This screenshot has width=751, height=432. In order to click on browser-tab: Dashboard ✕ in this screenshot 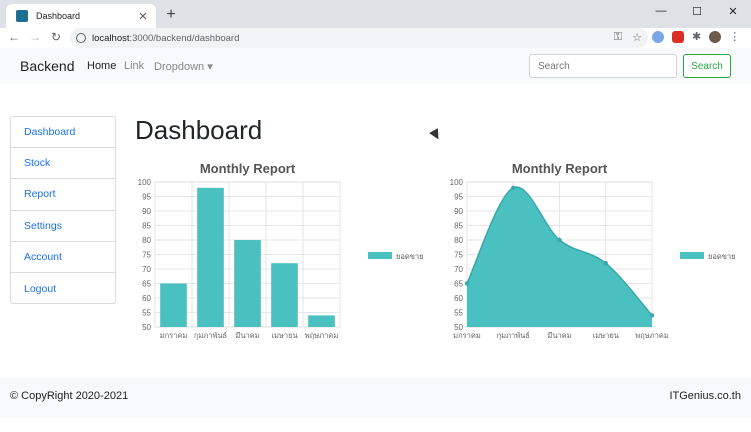, I will do `click(81, 16)`.